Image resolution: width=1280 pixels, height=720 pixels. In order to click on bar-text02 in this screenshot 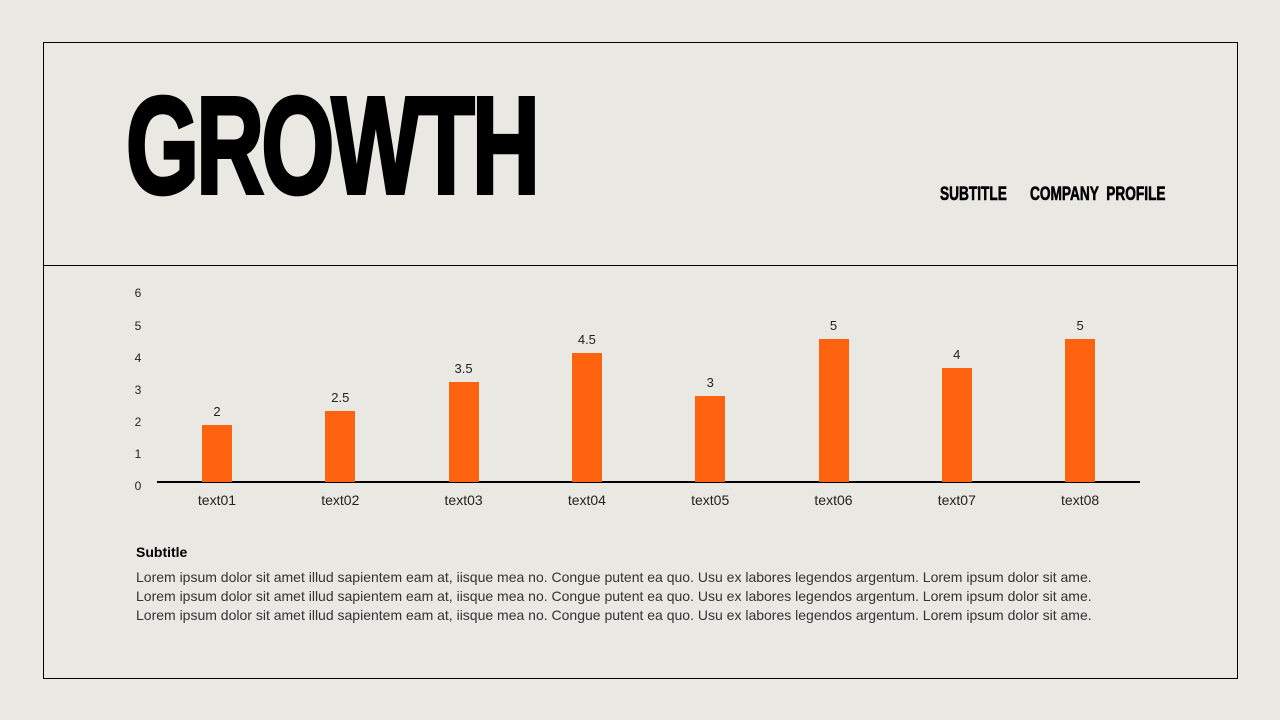, I will do `click(340, 446)`.